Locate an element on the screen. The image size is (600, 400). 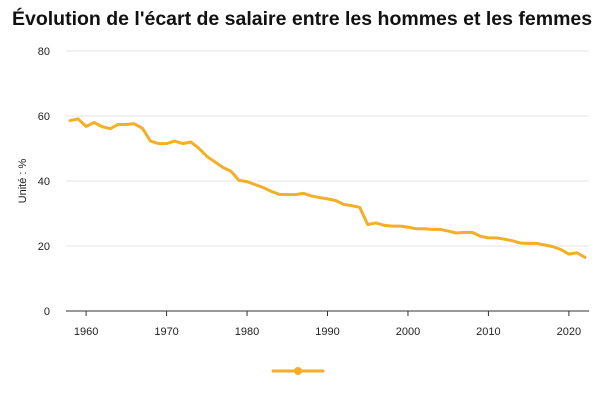
x-tick-label: 2010 is located at coordinates (488, 332).